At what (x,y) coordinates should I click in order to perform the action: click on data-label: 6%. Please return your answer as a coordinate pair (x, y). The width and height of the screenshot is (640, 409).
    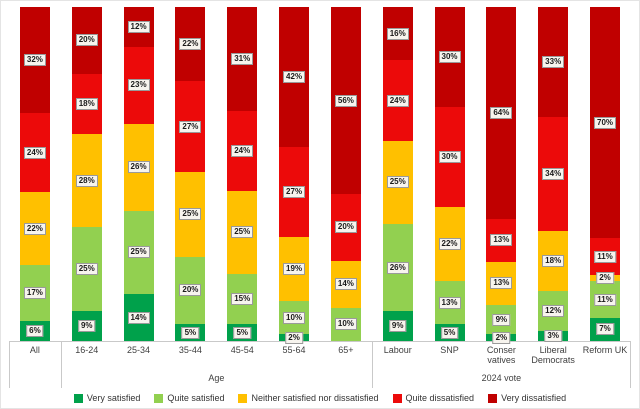
    Looking at the image, I should click on (35, 331).